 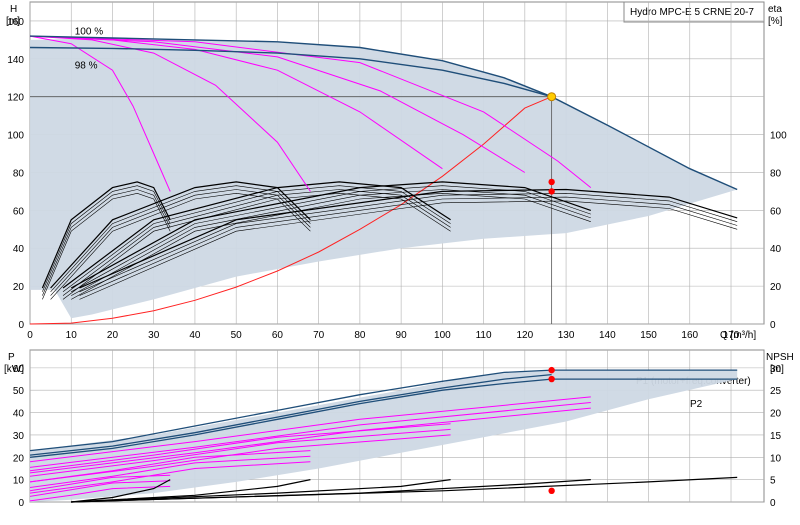 What do you see at coordinates (689, 335) in the screenshot?
I see `x-tick-label: 160` at bounding box center [689, 335].